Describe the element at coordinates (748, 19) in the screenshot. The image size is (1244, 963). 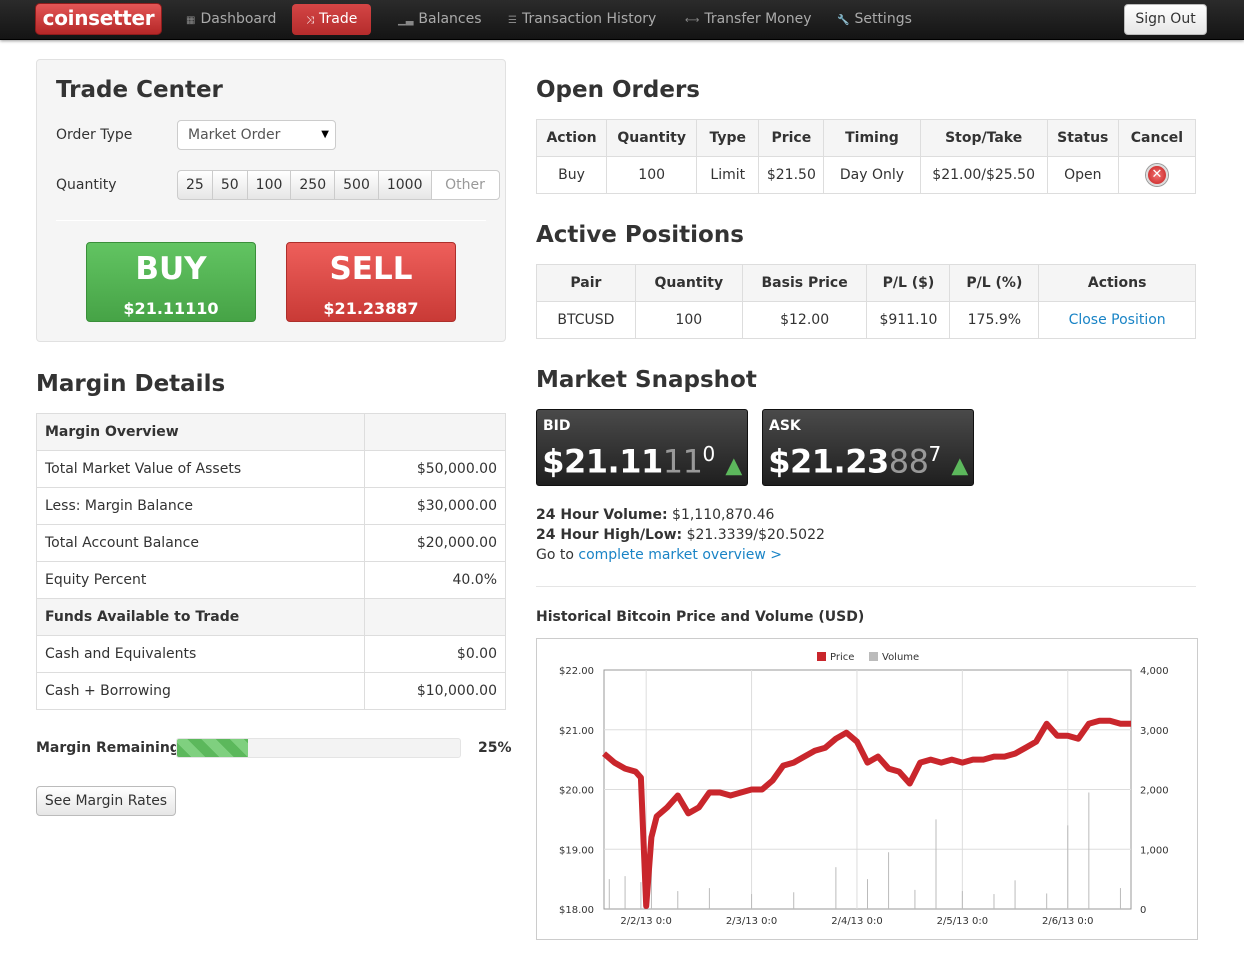
I see `nav-transfer-money: ⟷ Transfer Money` at that location.